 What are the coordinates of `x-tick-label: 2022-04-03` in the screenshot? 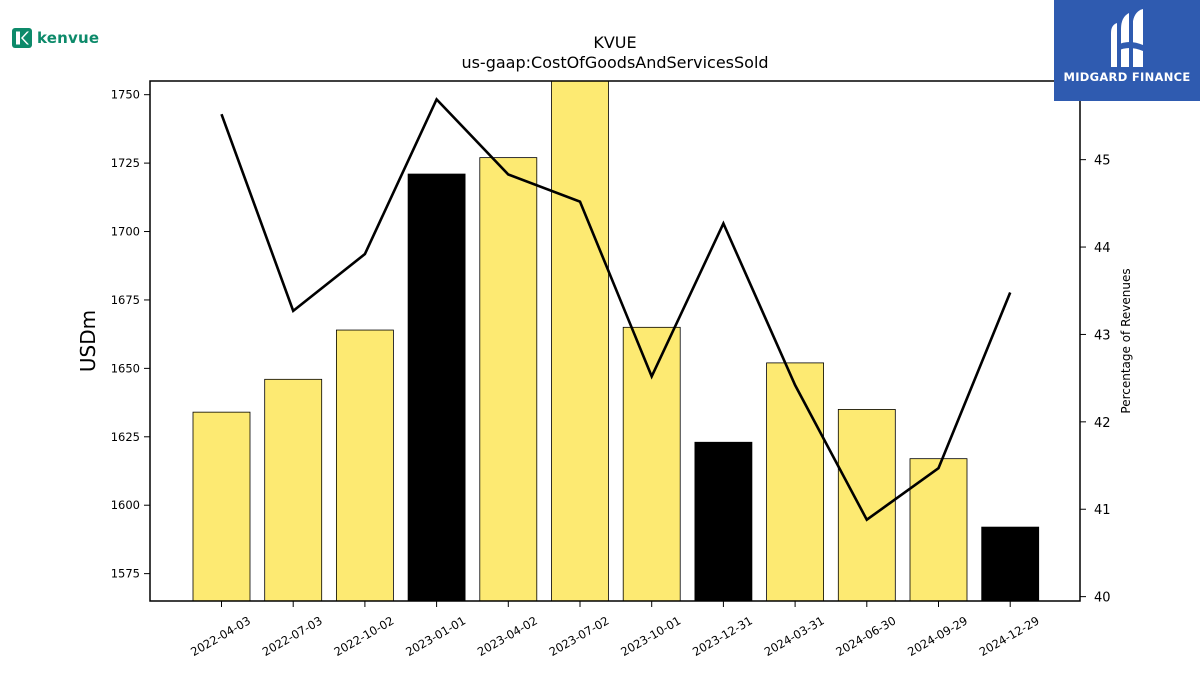 It's located at (220, 636).